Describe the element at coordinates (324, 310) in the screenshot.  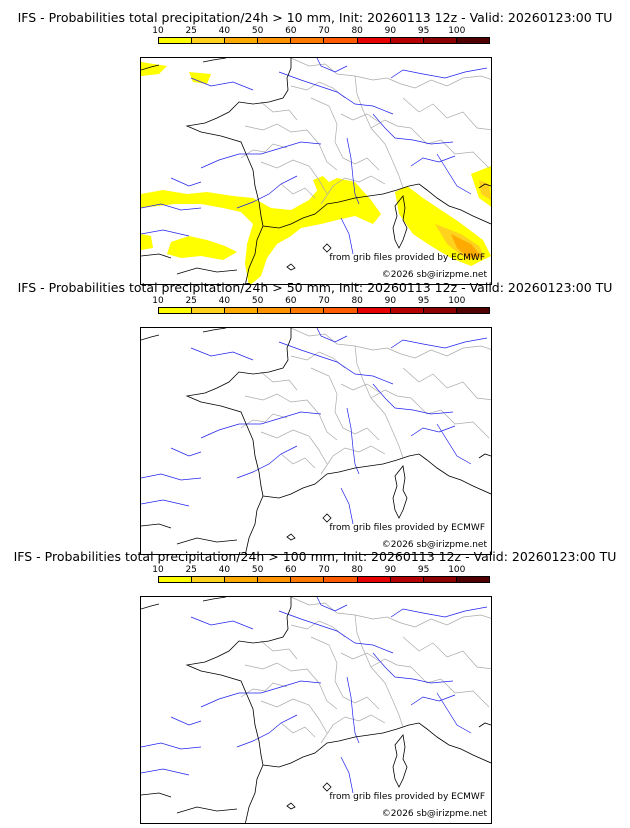
I see `scale-bar` at that location.